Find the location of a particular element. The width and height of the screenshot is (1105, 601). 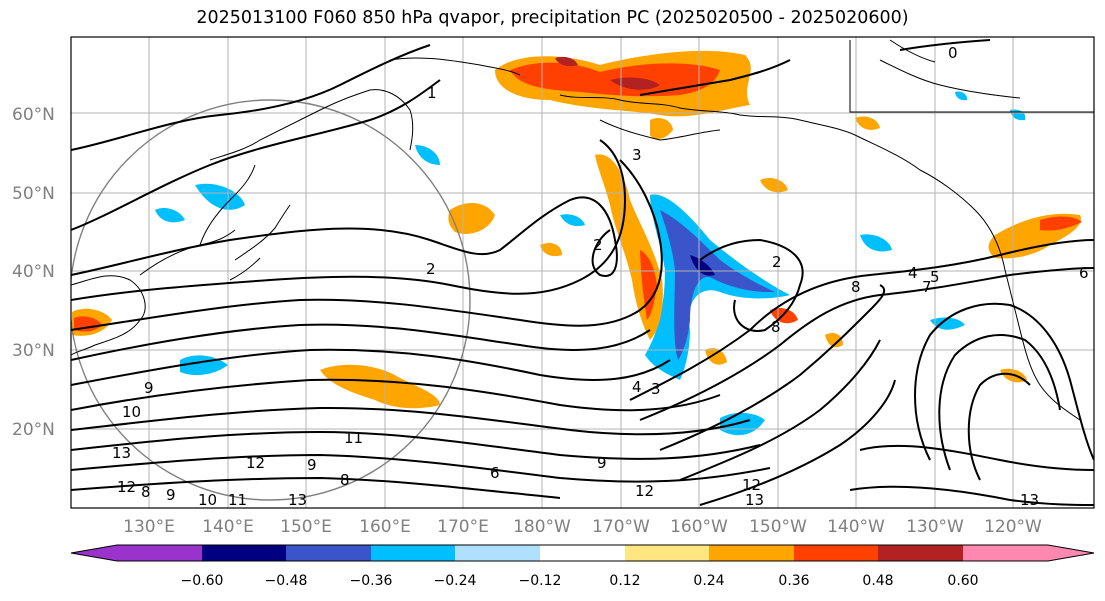

colorbar-label: 0.48 is located at coordinates (877, 581).